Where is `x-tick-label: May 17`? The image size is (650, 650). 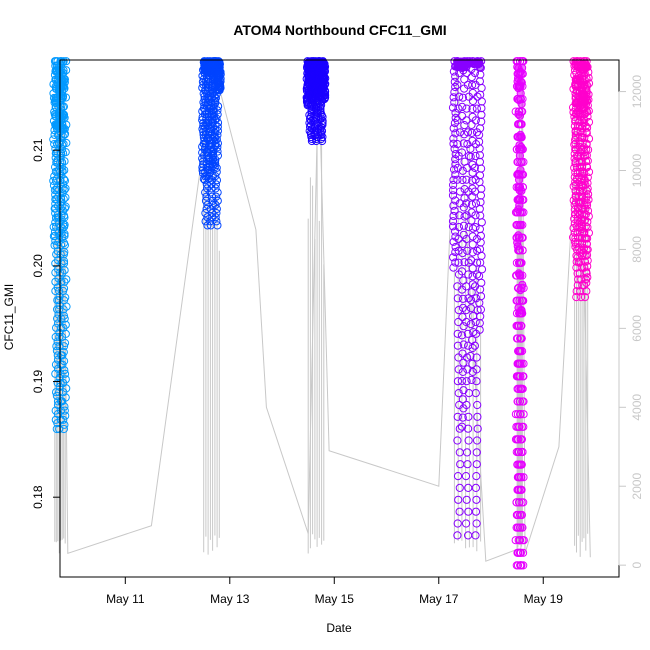
x-tick-label: May 17 is located at coordinates (439, 599).